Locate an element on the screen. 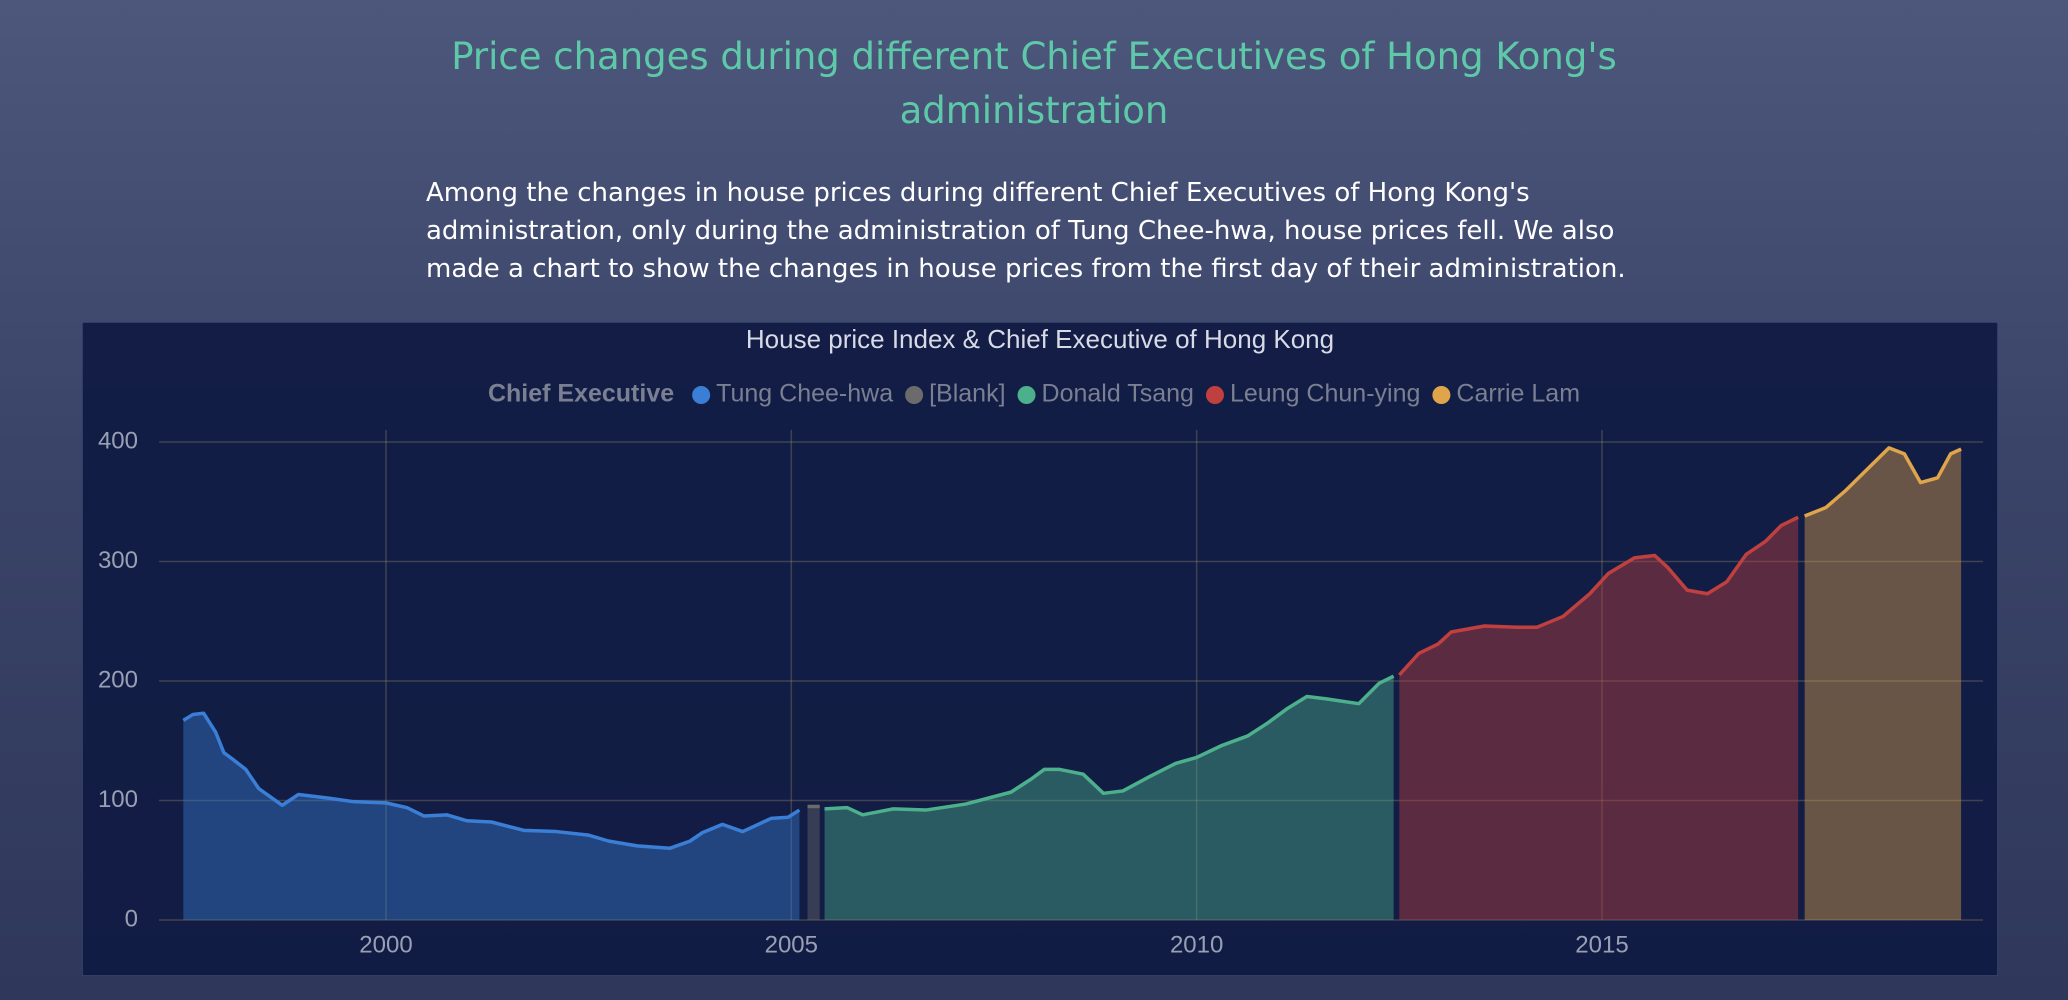  legend-label: Donald Tsang is located at coordinates (1118, 394).